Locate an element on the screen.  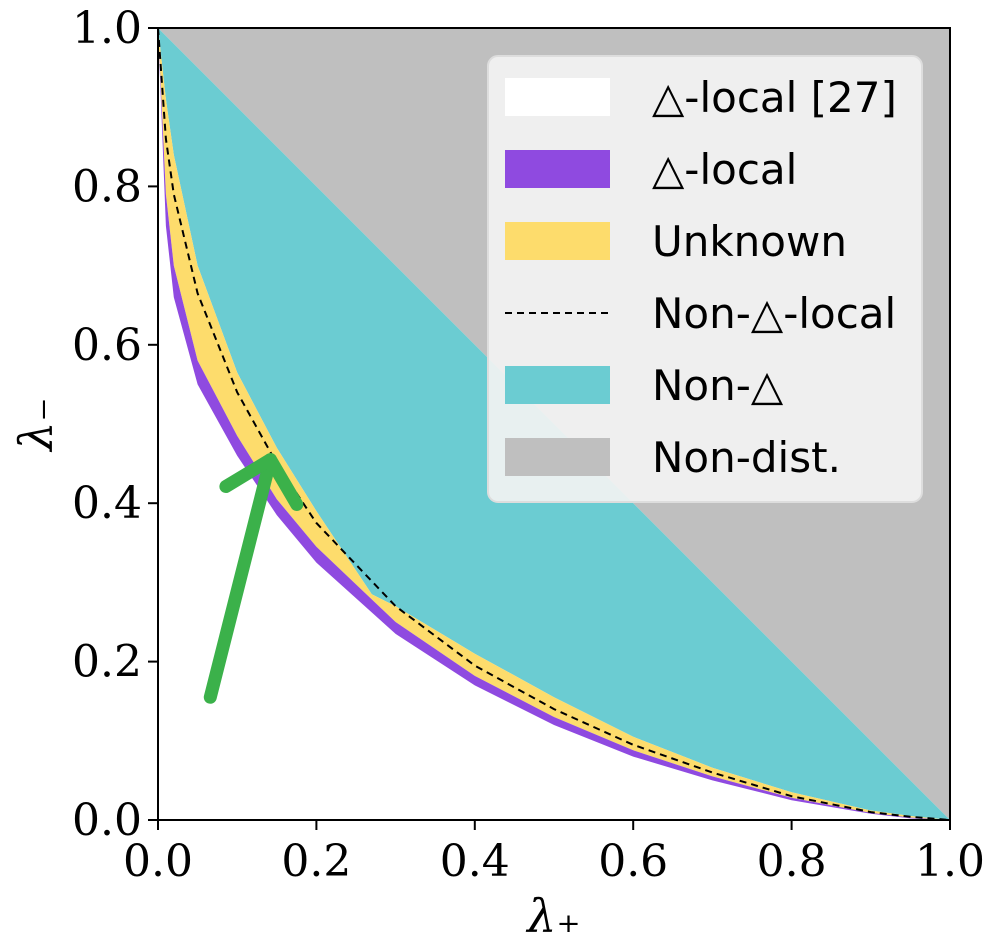
x-tick-label: 0.0 is located at coordinates (158, 861).